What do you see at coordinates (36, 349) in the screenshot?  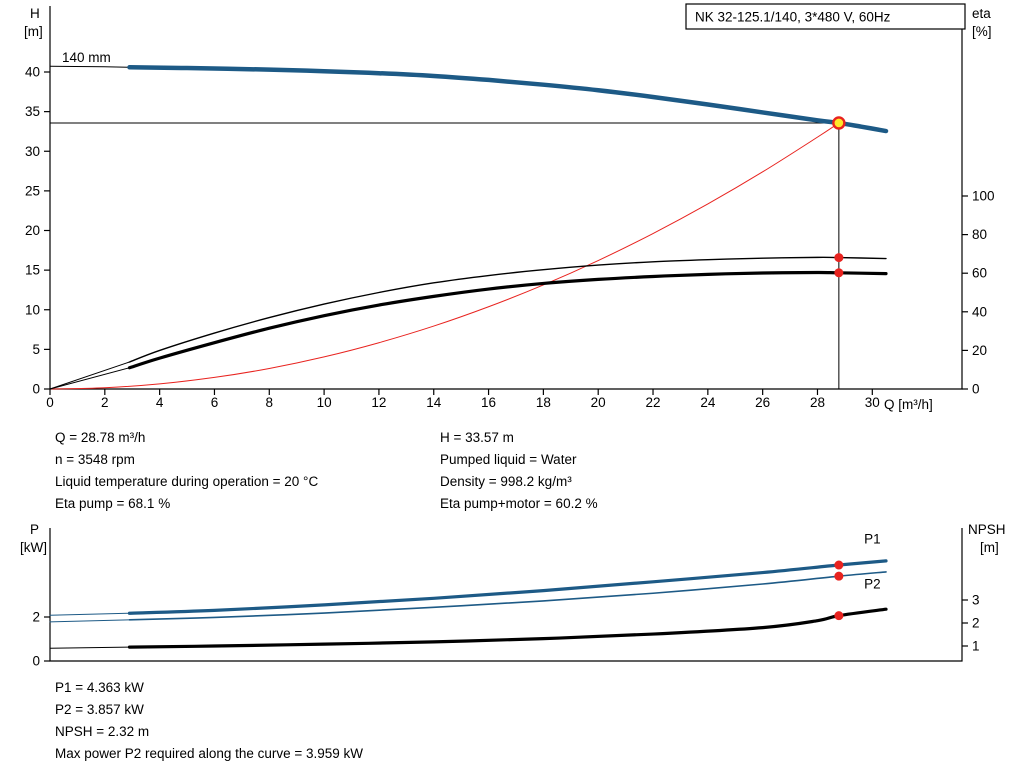 I see `y-tick-label-left: 5` at bounding box center [36, 349].